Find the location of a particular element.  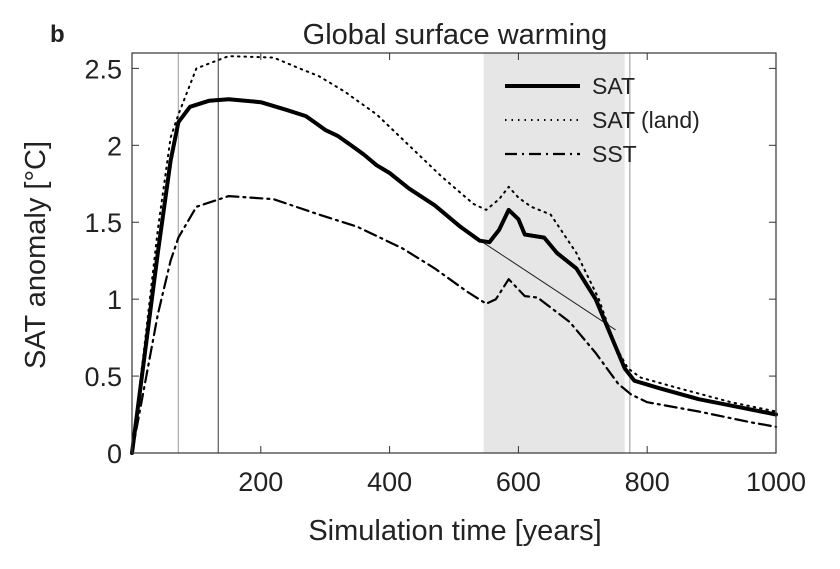

y-tick-label: 2.5 is located at coordinates (103, 69).